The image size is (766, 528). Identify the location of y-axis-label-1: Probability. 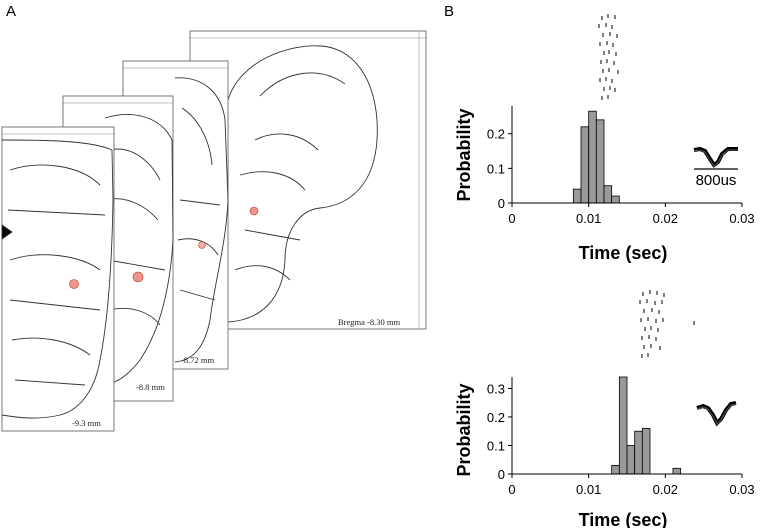
(464, 154).